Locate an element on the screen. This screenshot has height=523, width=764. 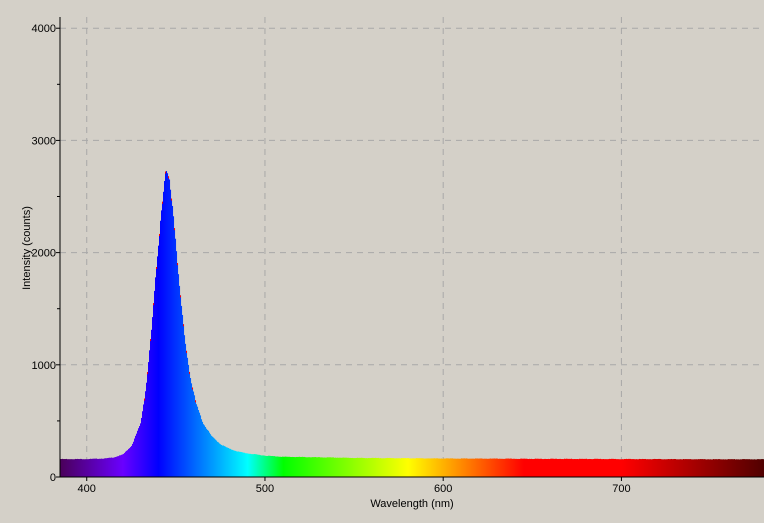
x-tick-label: 400 is located at coordinates (87, 489).